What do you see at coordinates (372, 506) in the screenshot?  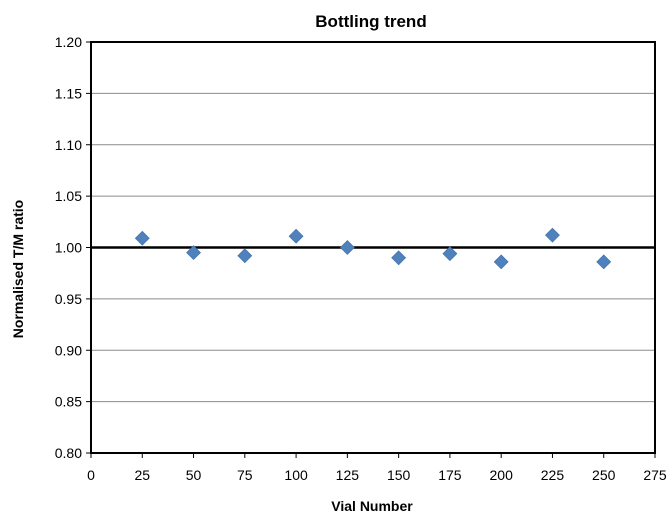 I see `x-axis-label: Vial Number` at bounding box center [372, 506].